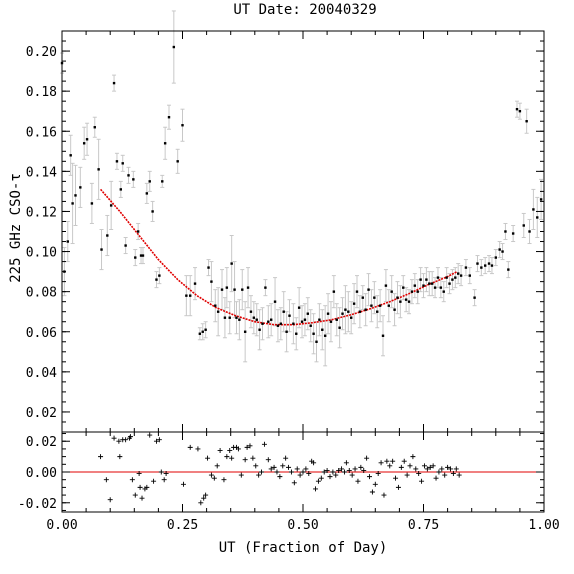 The height and width of the screenshot is (574, 574). I want to click on x-tick-label: 0.25, so click(182, 525).